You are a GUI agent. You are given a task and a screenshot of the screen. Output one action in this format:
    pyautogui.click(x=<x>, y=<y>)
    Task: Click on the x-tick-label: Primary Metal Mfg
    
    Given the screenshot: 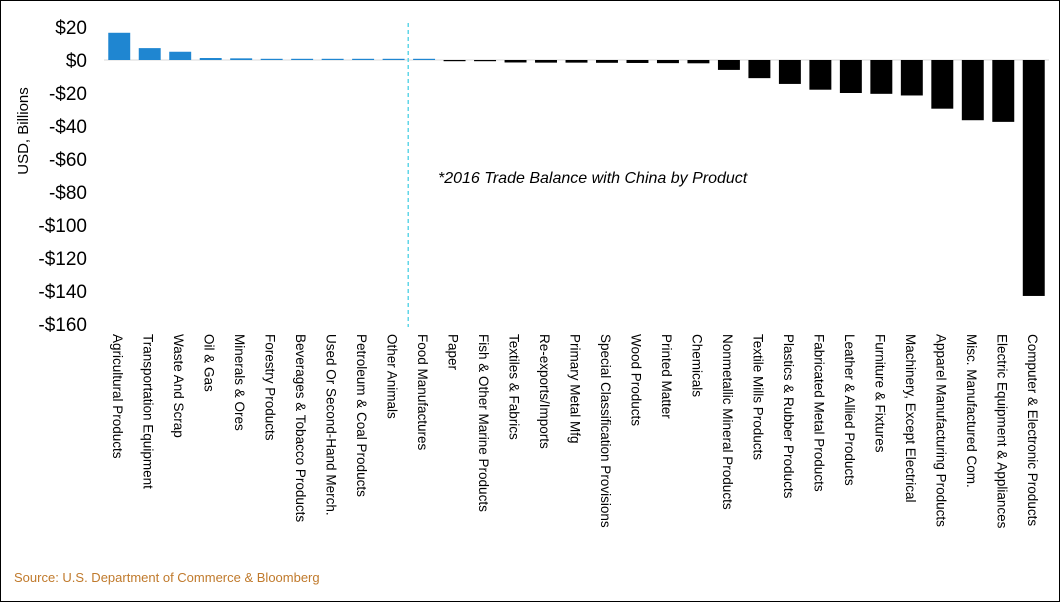 What is the action you would take?
    pyautogui.click(x=575, y=389)
    